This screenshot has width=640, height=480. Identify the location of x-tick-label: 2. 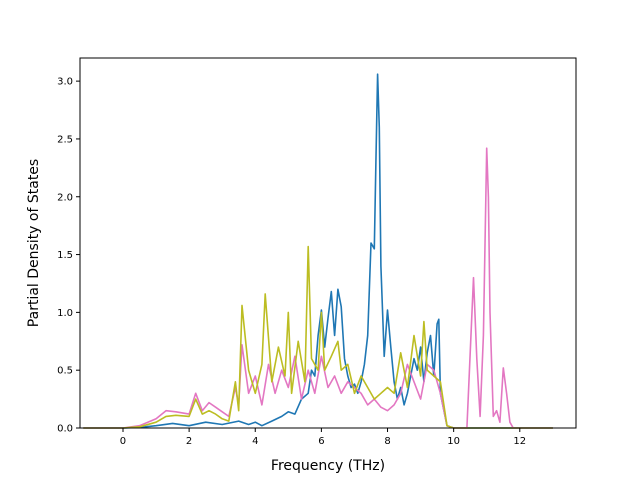
(189, 441).